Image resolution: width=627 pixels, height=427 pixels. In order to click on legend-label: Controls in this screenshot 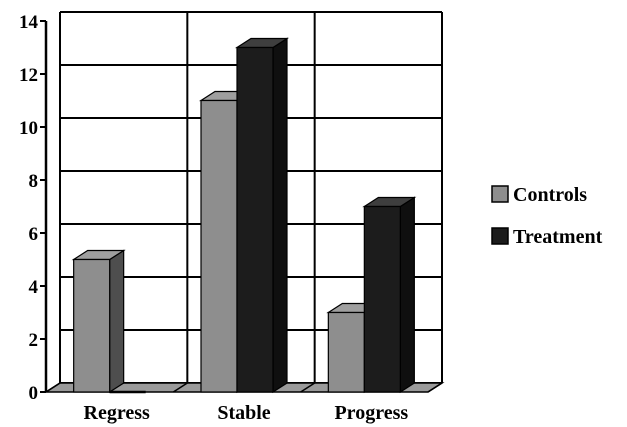, I will do `click(550, 195)`.